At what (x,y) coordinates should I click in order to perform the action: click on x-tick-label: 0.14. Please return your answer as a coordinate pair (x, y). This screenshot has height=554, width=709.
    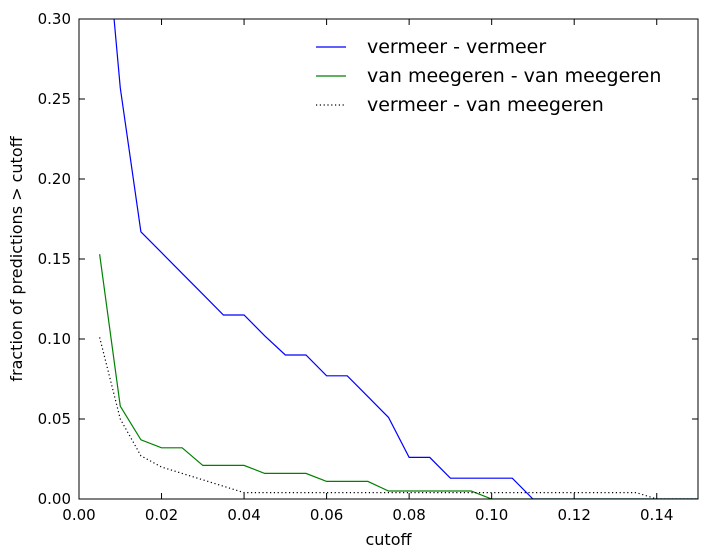
    Looking at the image, I should click on (656, 515).